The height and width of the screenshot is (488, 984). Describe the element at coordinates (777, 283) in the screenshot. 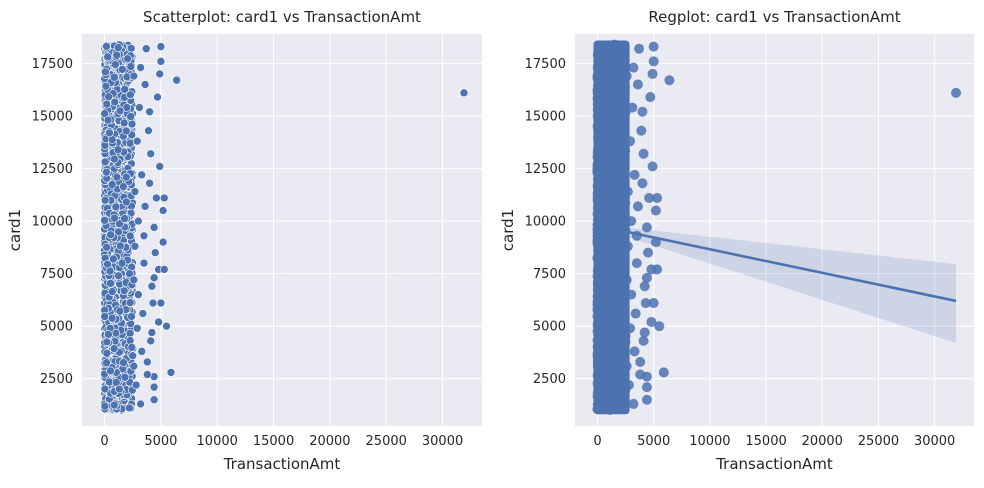

I see `confidence-band` at that location.